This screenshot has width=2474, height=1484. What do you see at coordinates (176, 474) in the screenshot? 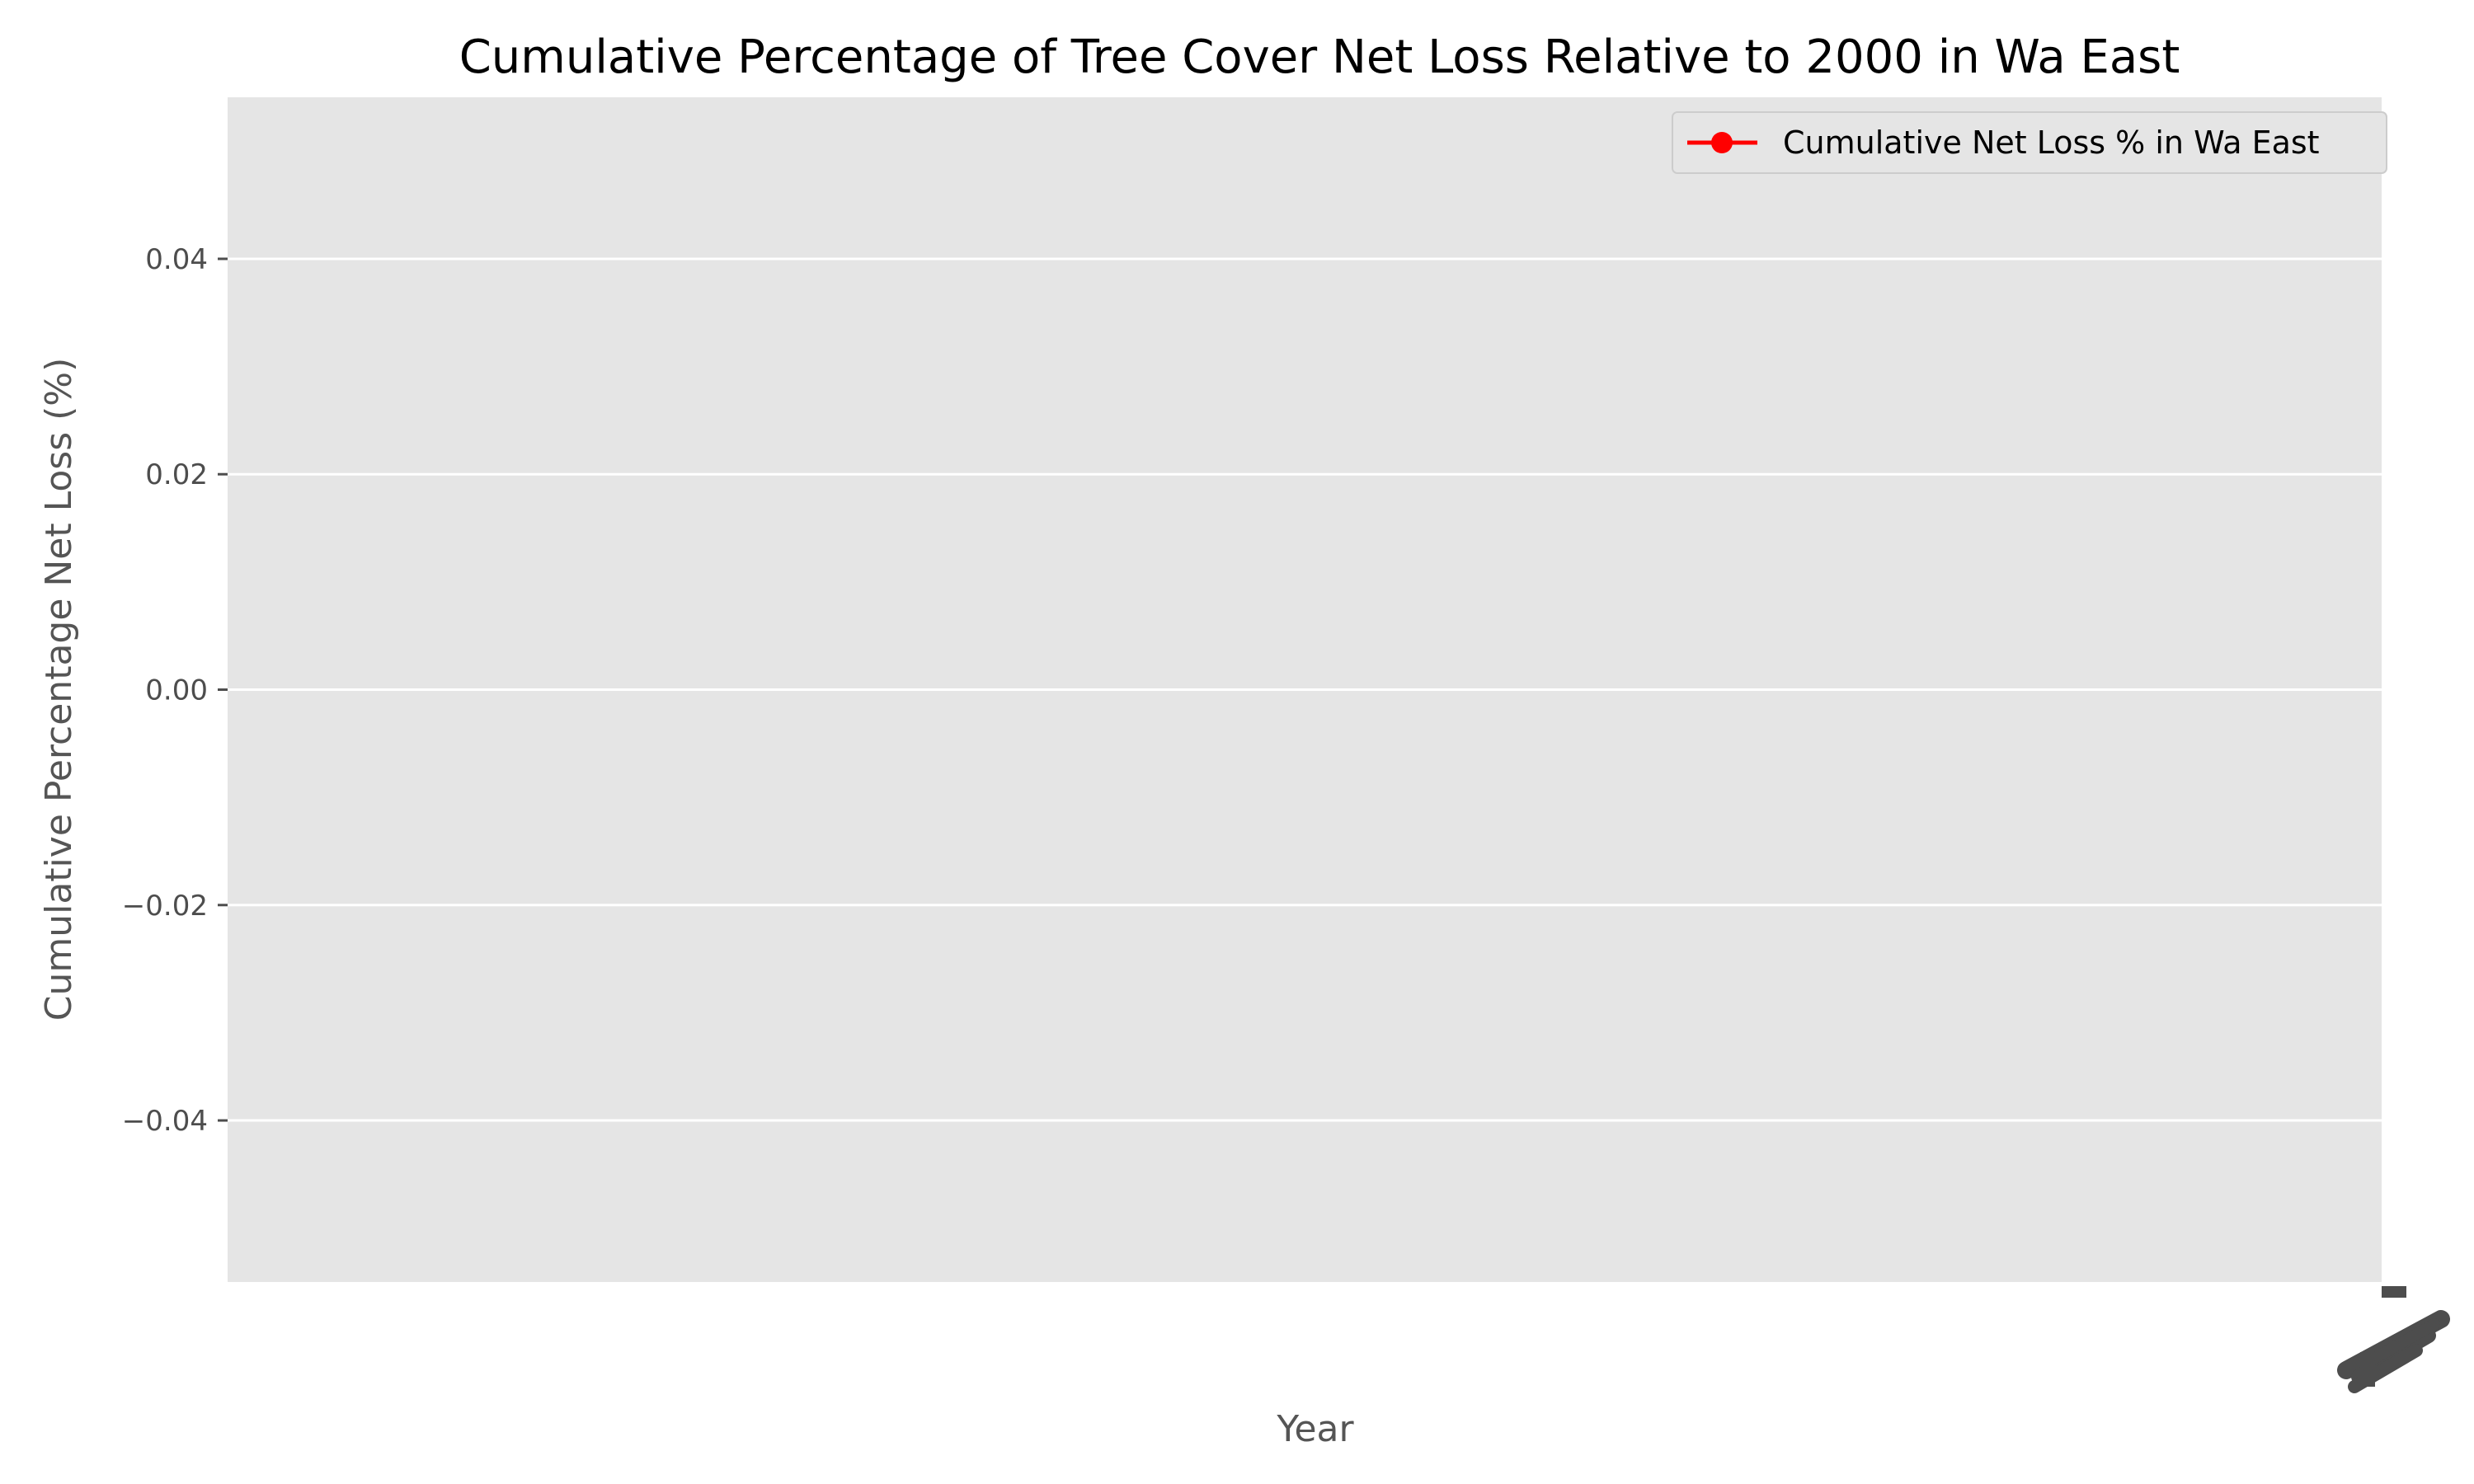
I see `y-tick-label: 0.02` at bounding box center [176, 474].